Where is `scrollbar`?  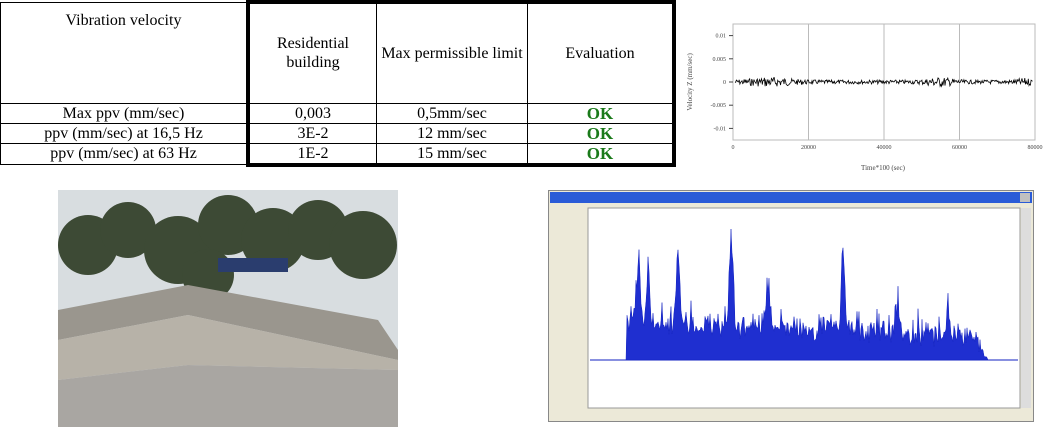
scrollbar is located at coordinates (1026, 308).